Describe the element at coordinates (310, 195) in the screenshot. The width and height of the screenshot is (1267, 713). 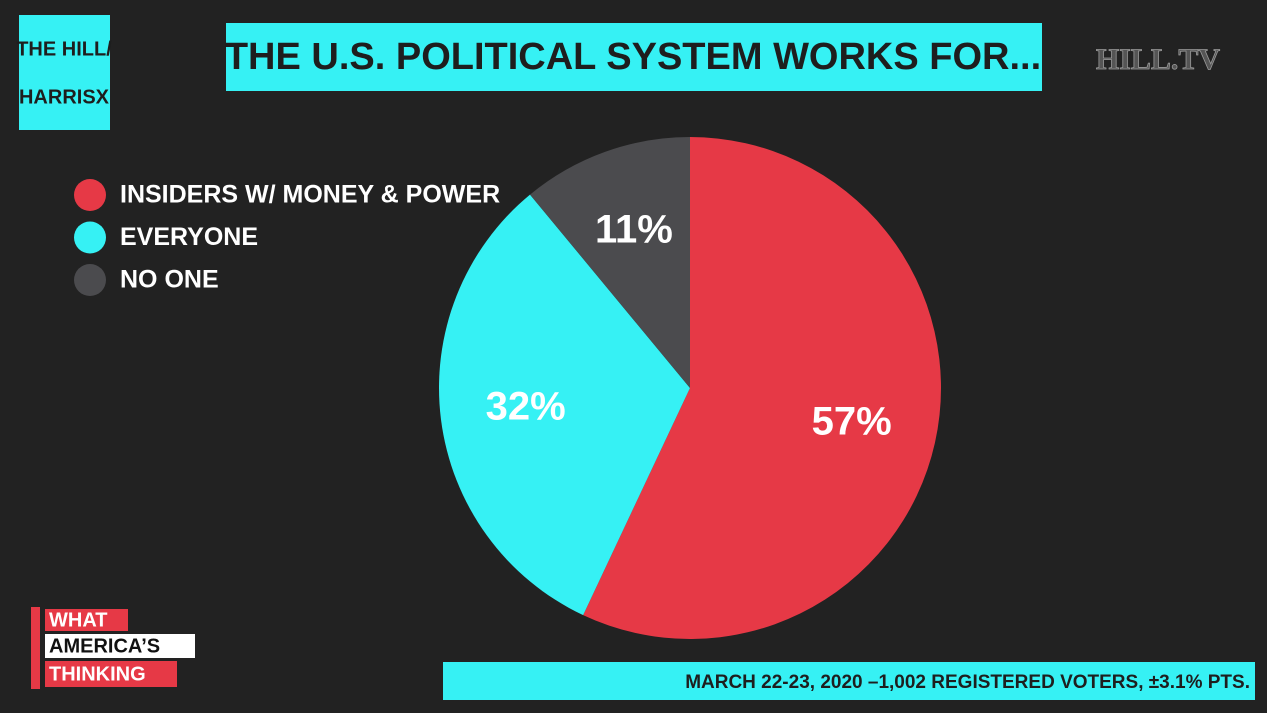
I see `legend-label: INSIDERS W/ MONEY & POWER` at that location.